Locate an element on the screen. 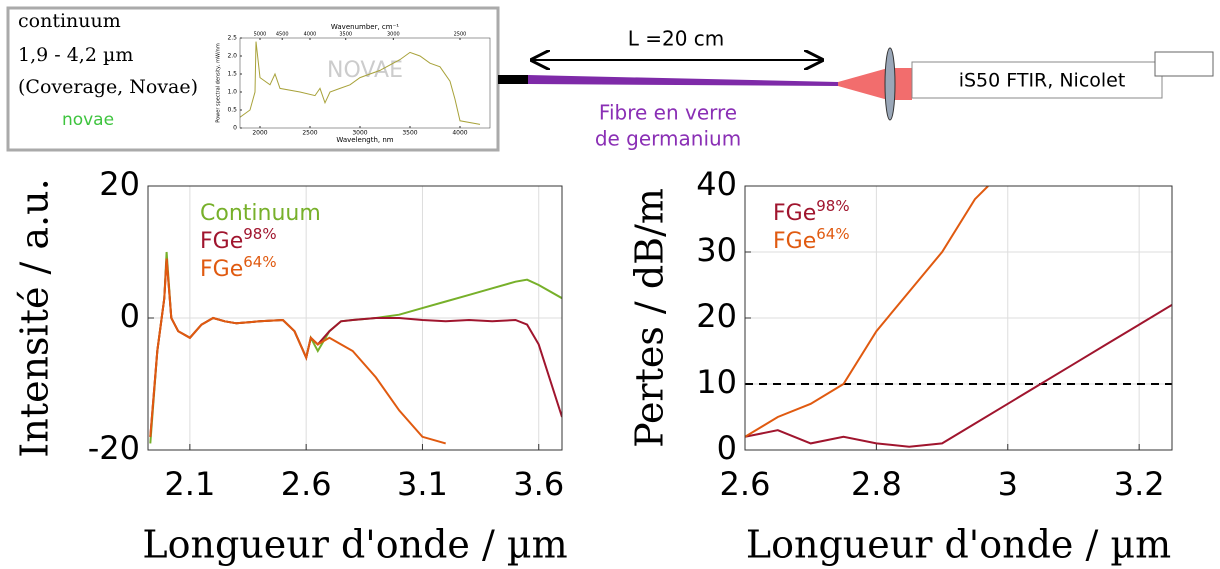 Image resolution: width=1220 pixels, height=569 pixels. x-tick-label: 3.2 is located at coordinates (1139, 484).